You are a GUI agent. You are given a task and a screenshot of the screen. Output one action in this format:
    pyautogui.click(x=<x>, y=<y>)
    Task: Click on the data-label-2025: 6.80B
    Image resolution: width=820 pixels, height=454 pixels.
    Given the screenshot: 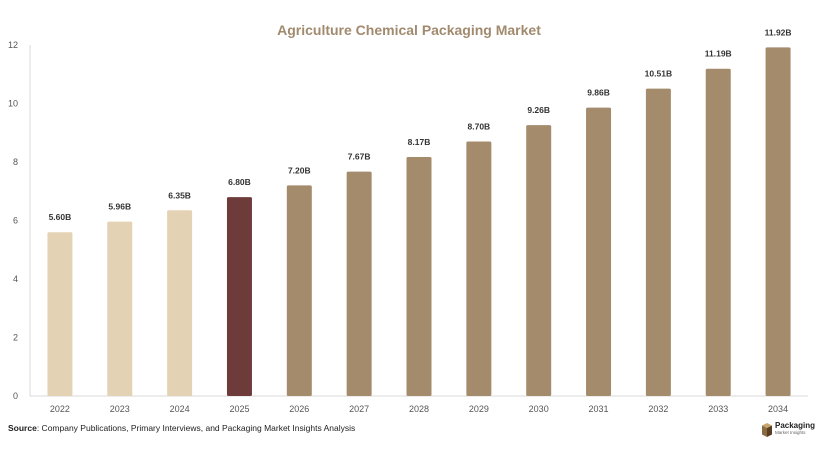 What is the action you would take?
    pyautogui.click(x=239, y=182)
    